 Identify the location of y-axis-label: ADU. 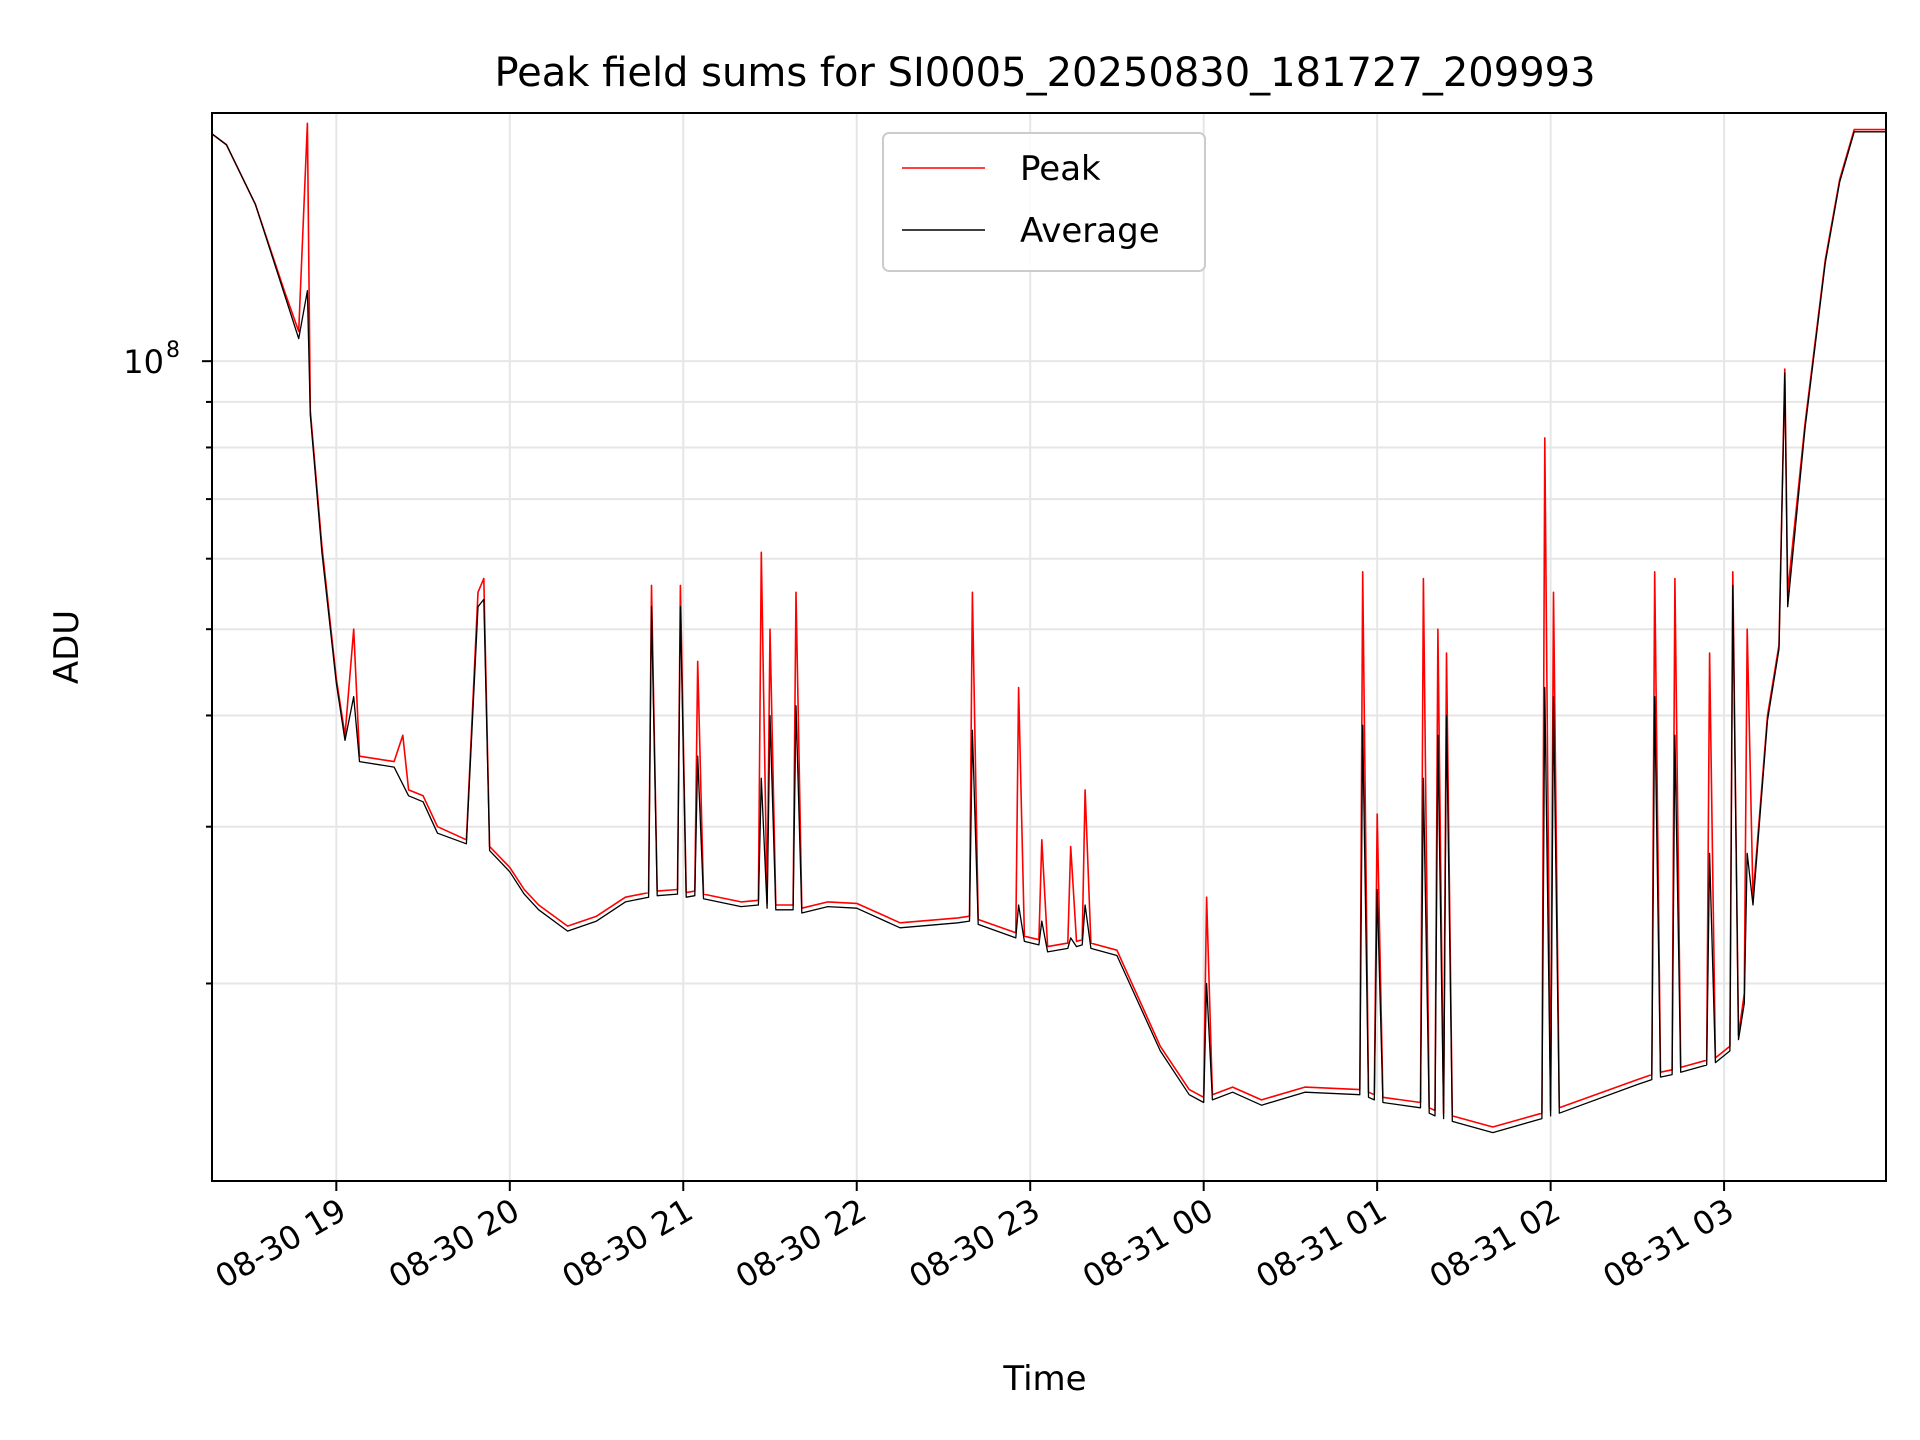
(67, 647).